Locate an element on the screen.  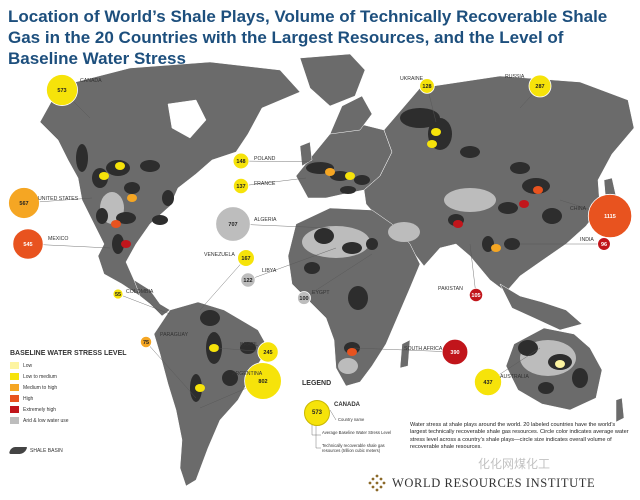
country-label: BRAZIL is located at coordinates (249, 345).